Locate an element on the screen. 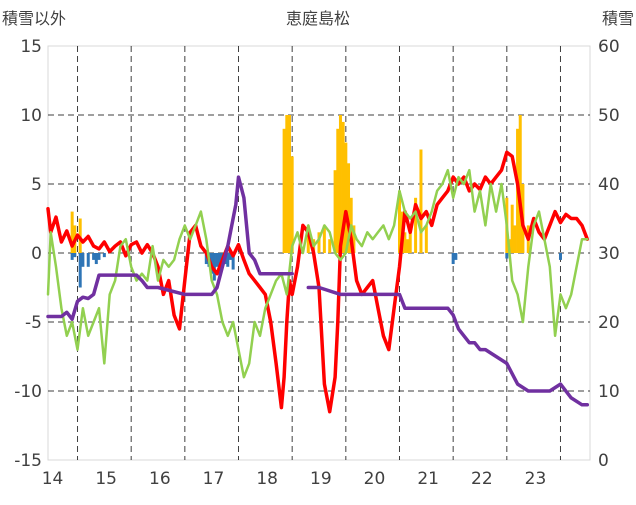 The image size is (636, 505). y-left-axis-title: 積雪以外 is located at coordinates (34, 18).